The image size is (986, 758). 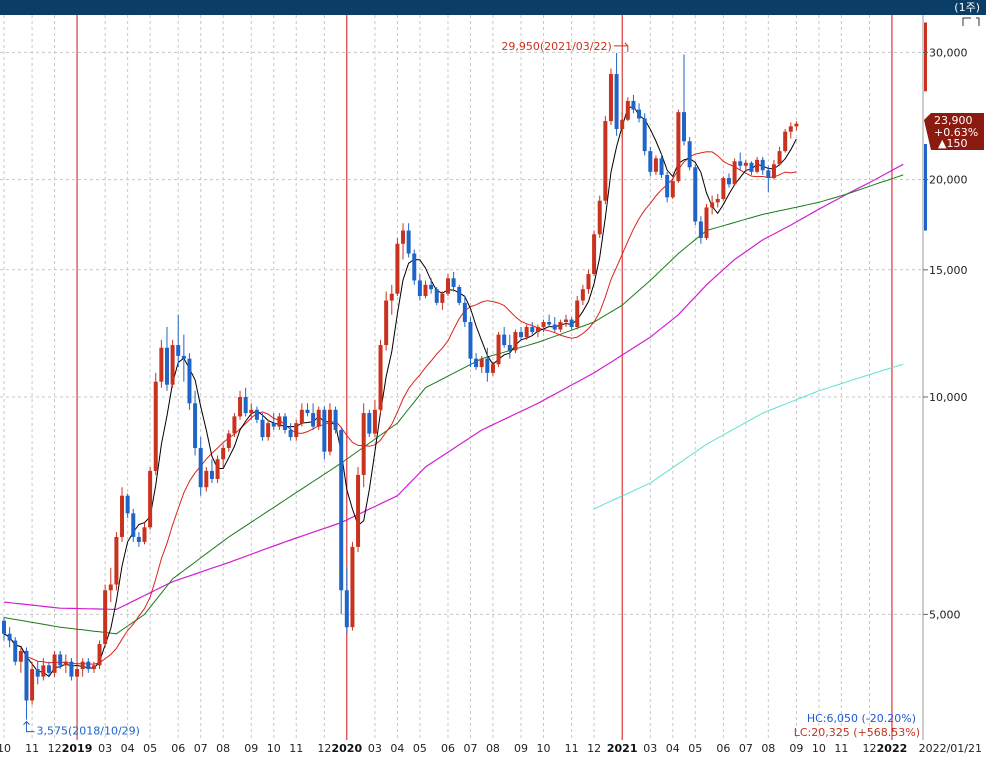 What do you see at coordinates (967, 7) in the screenshot?
I see `period-label: (1주)` at bounding box center [967, 7].